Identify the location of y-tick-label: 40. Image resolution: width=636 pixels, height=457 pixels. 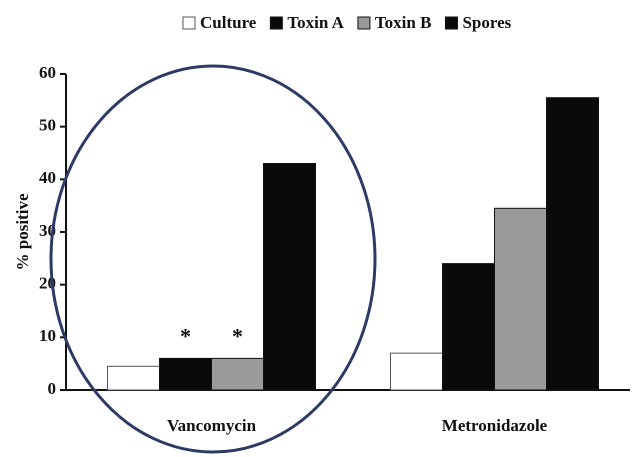
(47, 177).